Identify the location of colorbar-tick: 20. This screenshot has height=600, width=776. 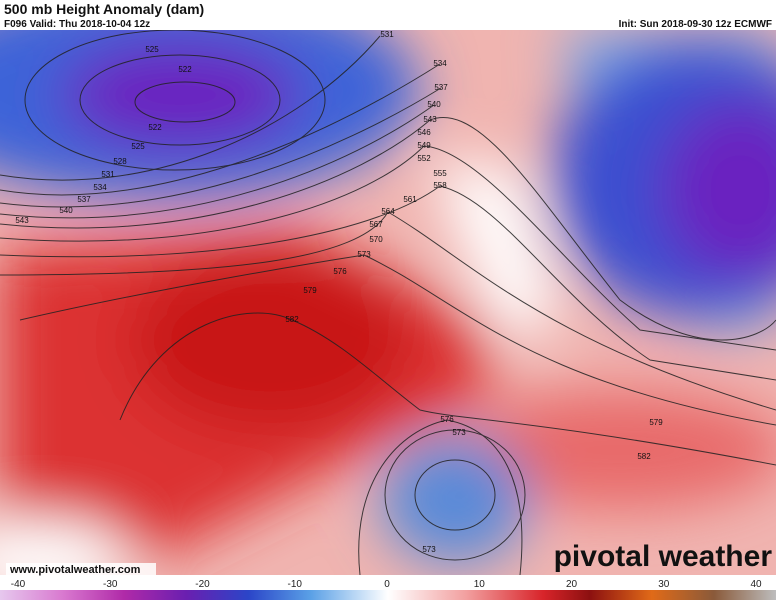
(572, 584).